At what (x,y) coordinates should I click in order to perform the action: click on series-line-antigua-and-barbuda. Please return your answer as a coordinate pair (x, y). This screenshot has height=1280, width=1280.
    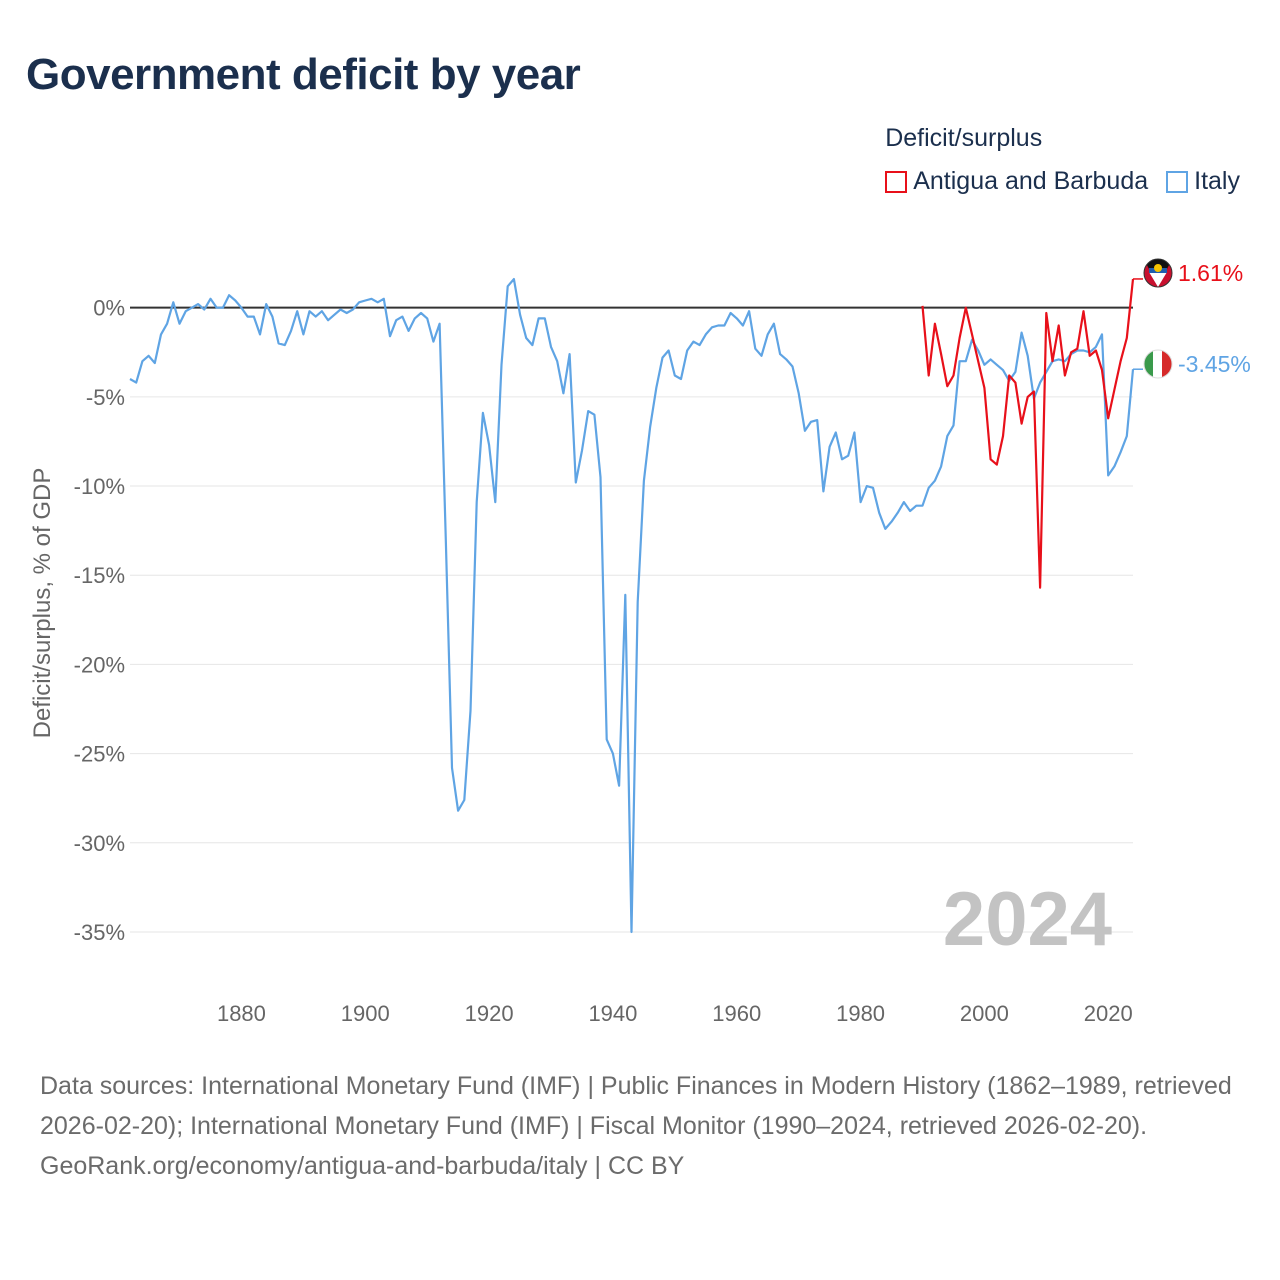
    Looking at the image, I should click on (1028, 433).